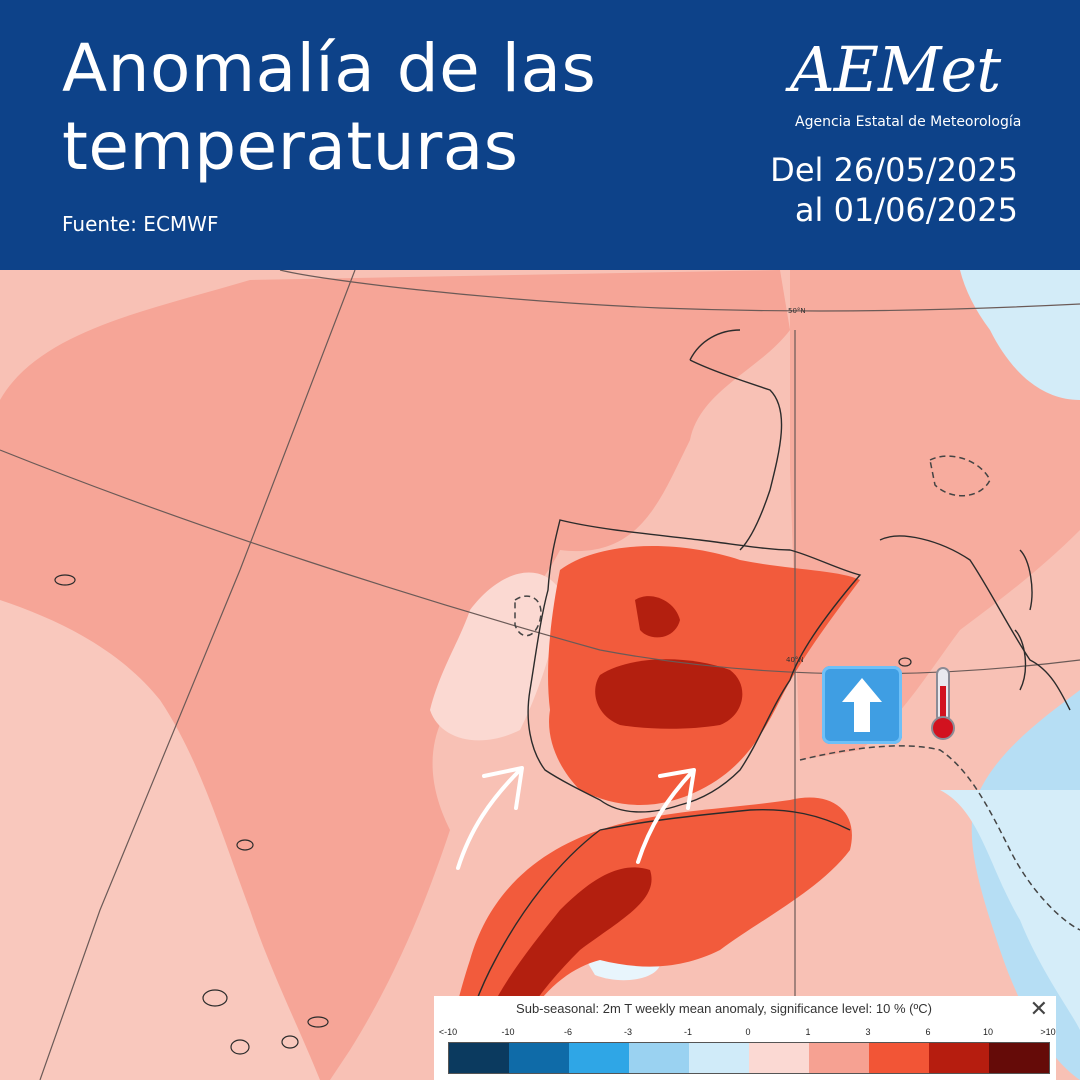 Image resolution: width=1080 pixels, height=1080 pixels. Describe the element at coordinates (1023, 620) in the screenshot. I see `corsica-sardinia-coast` at that location.